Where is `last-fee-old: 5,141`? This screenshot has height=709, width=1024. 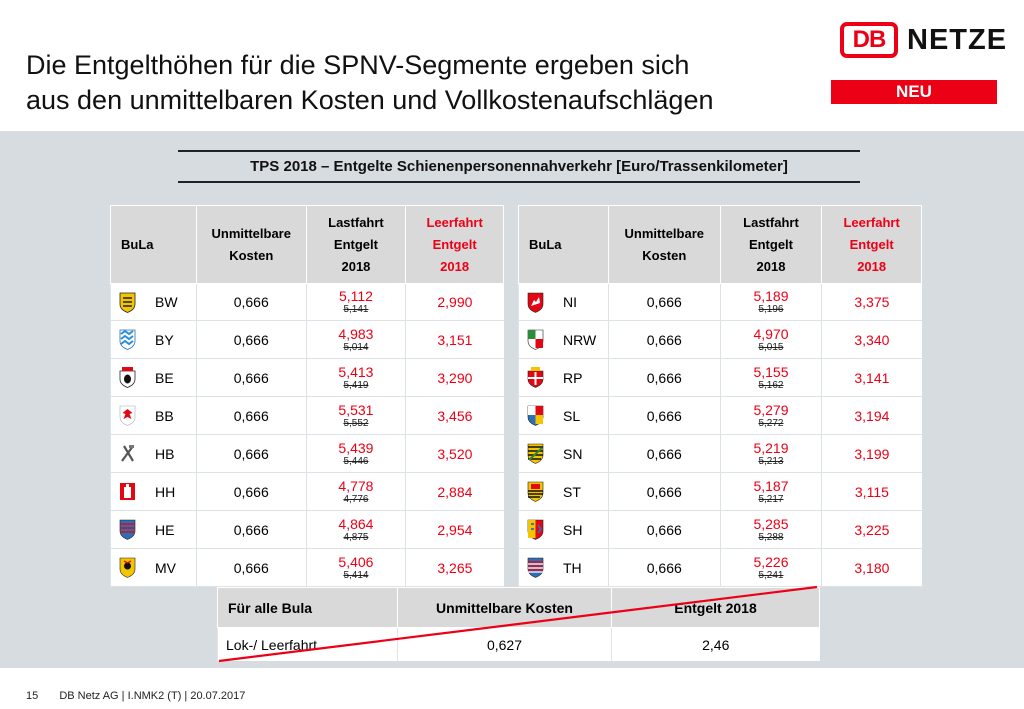
last-fee-old: 5,141 is located at coordinates (356, 309).